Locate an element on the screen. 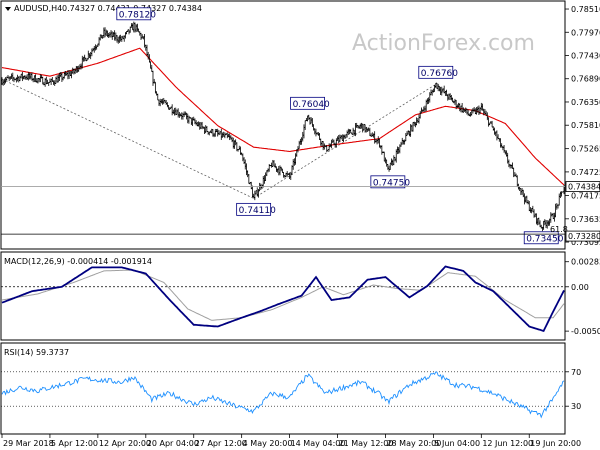 Image resolution: width=600 pixels, height=450 pixels. macd-main-line is located at coordinates (283, 298).